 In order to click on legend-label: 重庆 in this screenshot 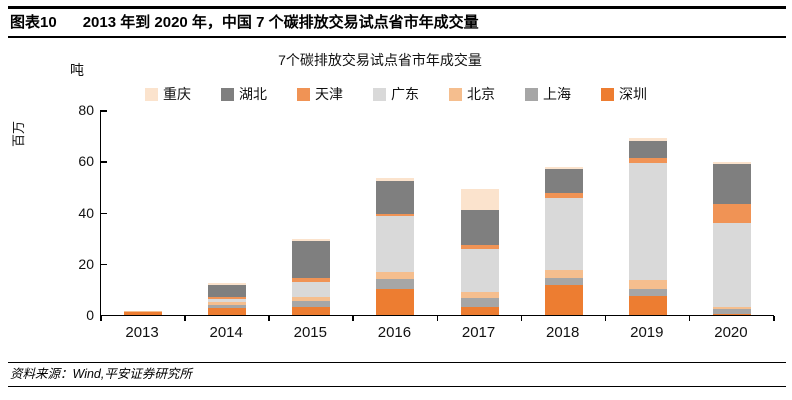, I will do `click(177, 94)`.